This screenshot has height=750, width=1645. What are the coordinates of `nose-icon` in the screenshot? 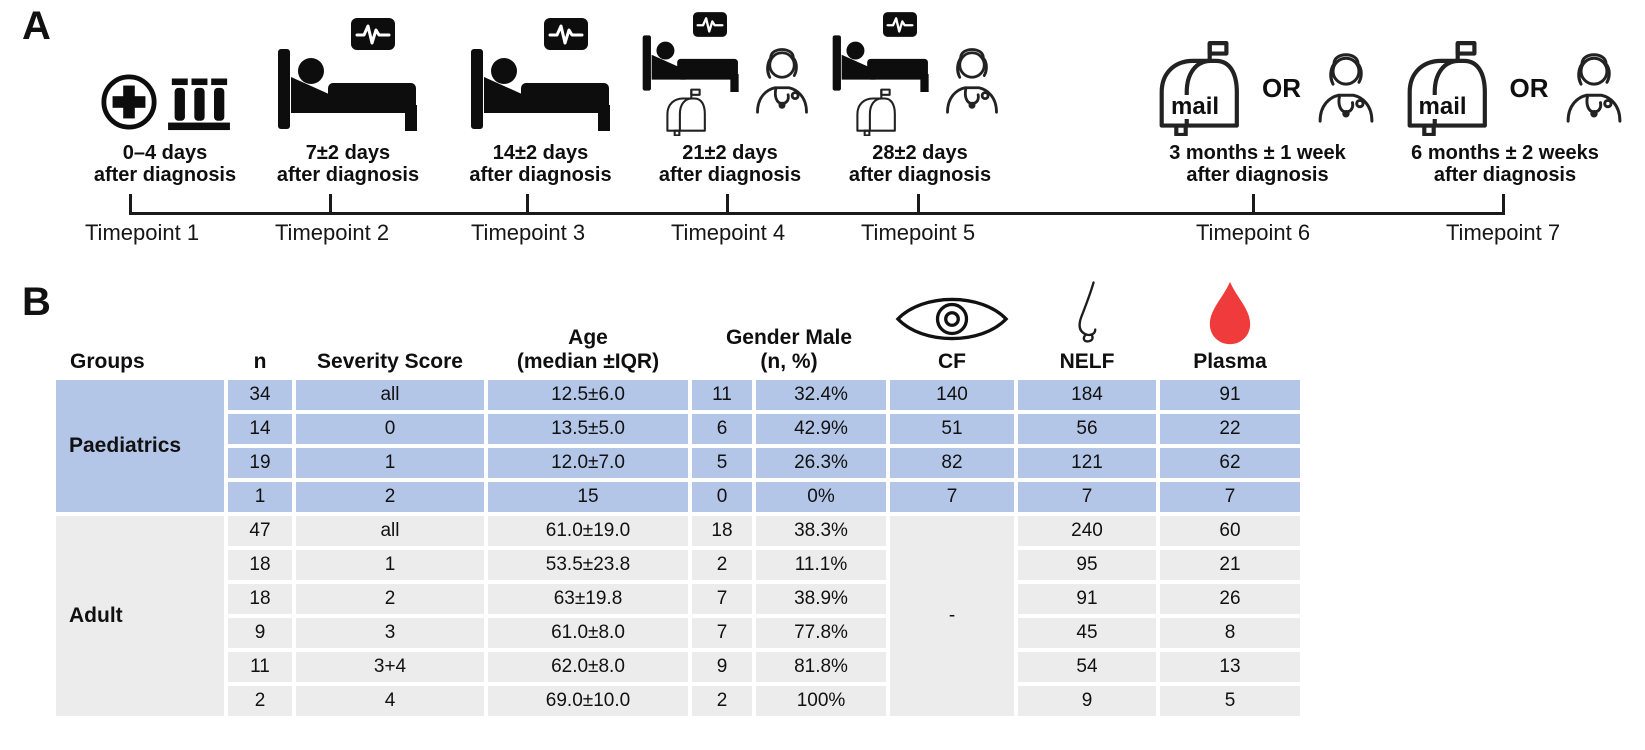 It's located at (1087, 313).